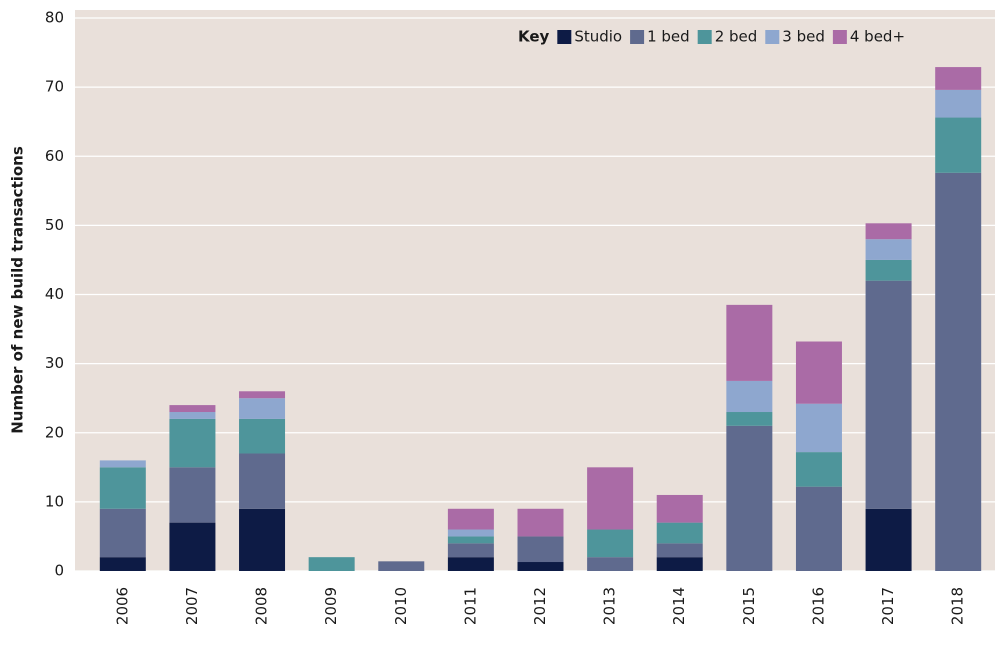 Image resolution: width=996 pixels, height=646 pixels. What do you see at coordinates (18, 290) in the screenshot?
I see `y-axis-label: Number of new build transactions` at bounding box center [18, 290].